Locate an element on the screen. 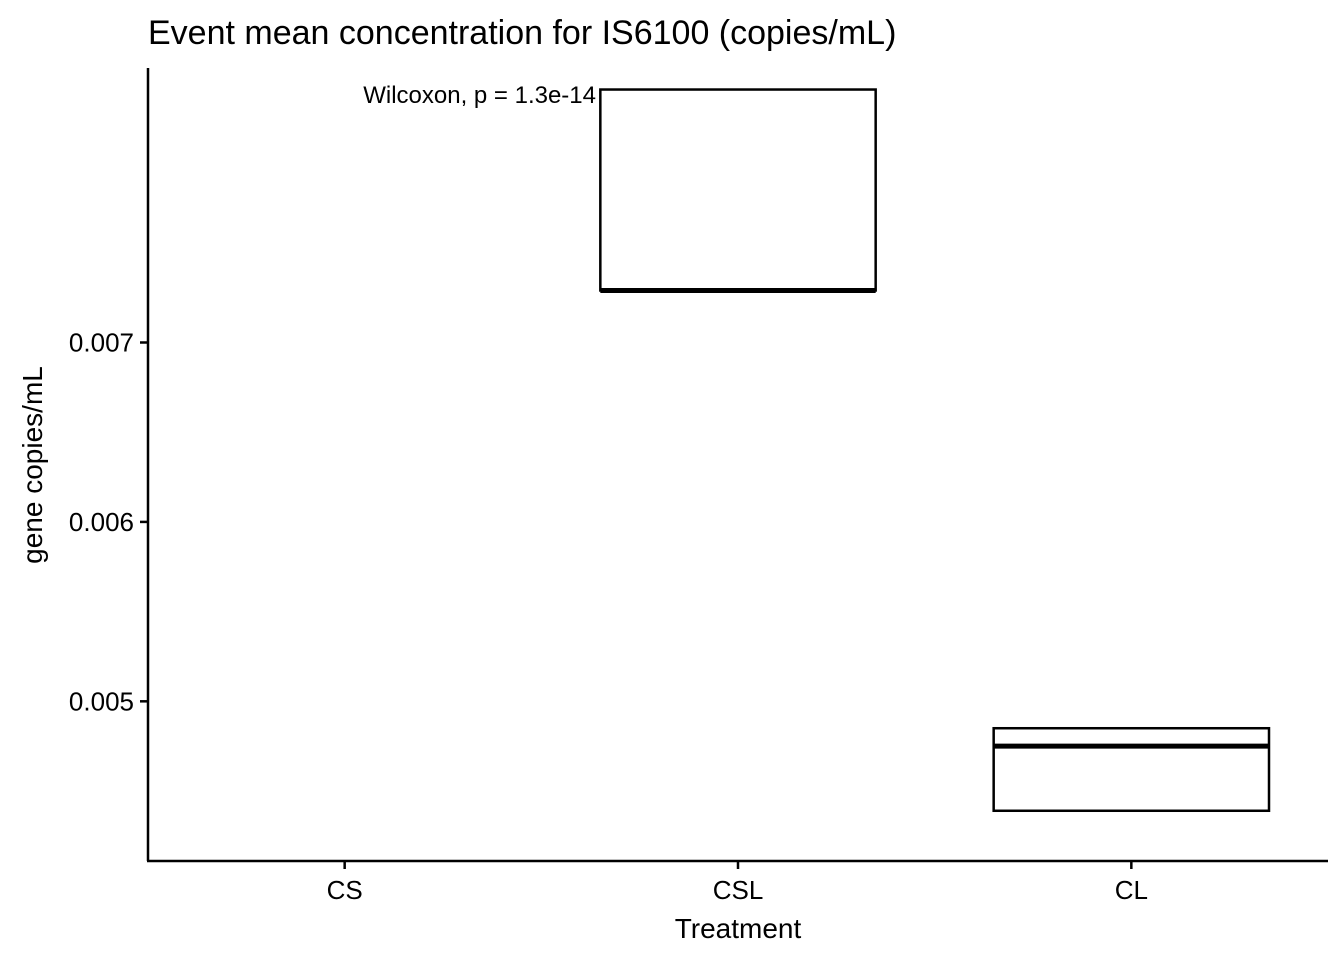 The image size is (1344, 960). x-tick-label-csl: CSL is located at coordinates (738, 890).